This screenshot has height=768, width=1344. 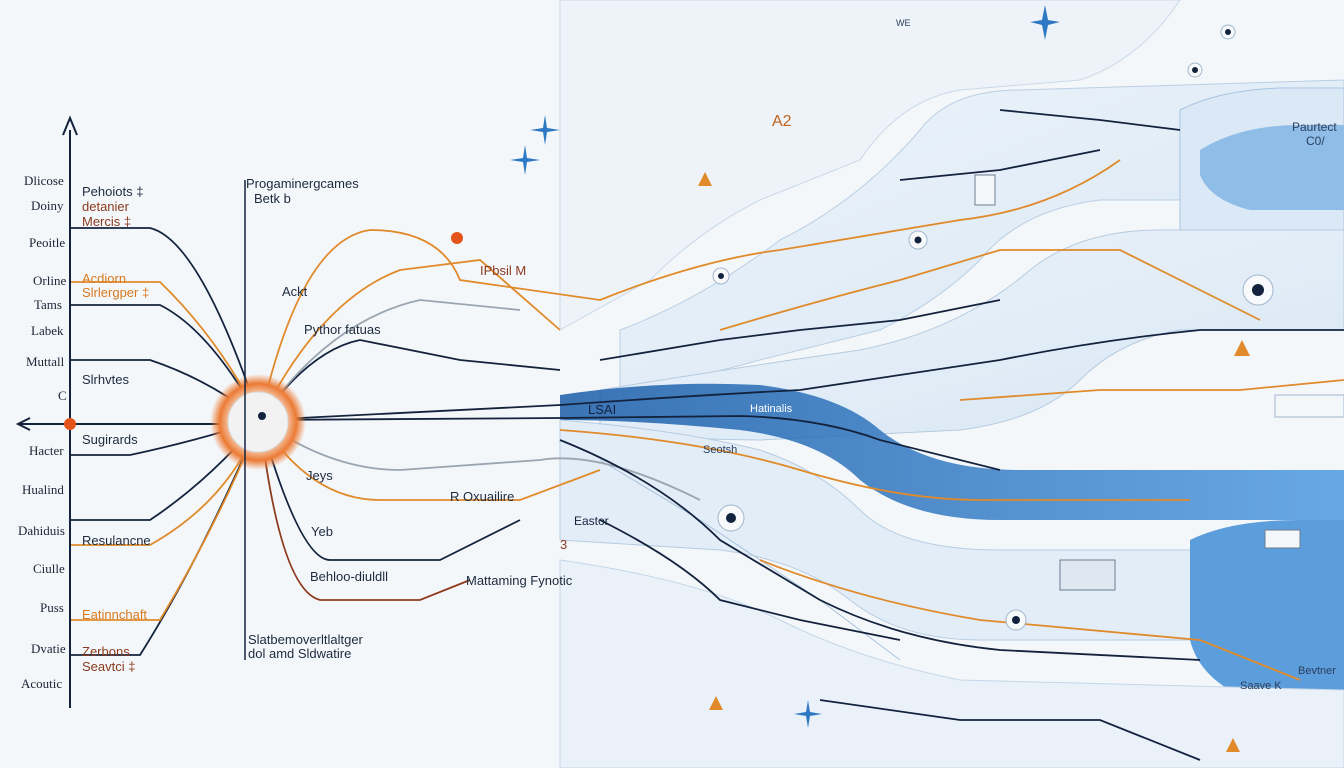 I want to click on axis-label: Tams, so click(x=48, y=304).